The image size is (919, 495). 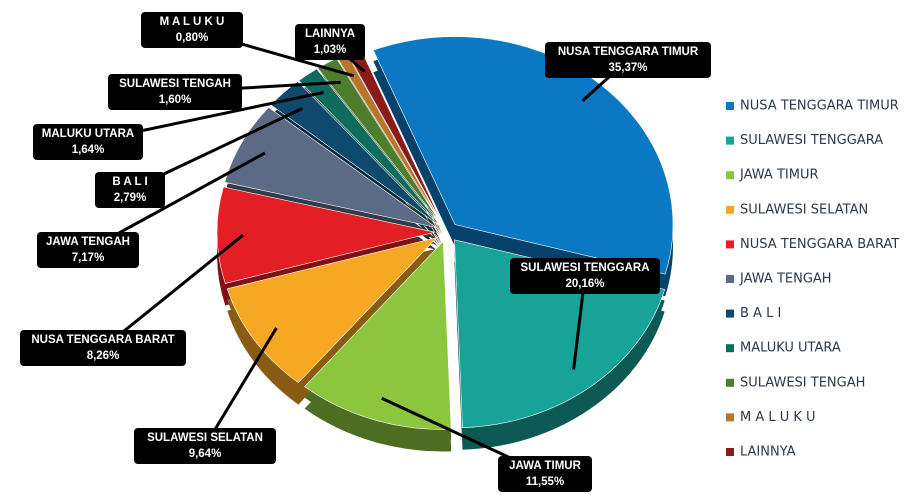 I want to click on callout-name: SULAWESI SELATAN, so click(x=205, y=438).